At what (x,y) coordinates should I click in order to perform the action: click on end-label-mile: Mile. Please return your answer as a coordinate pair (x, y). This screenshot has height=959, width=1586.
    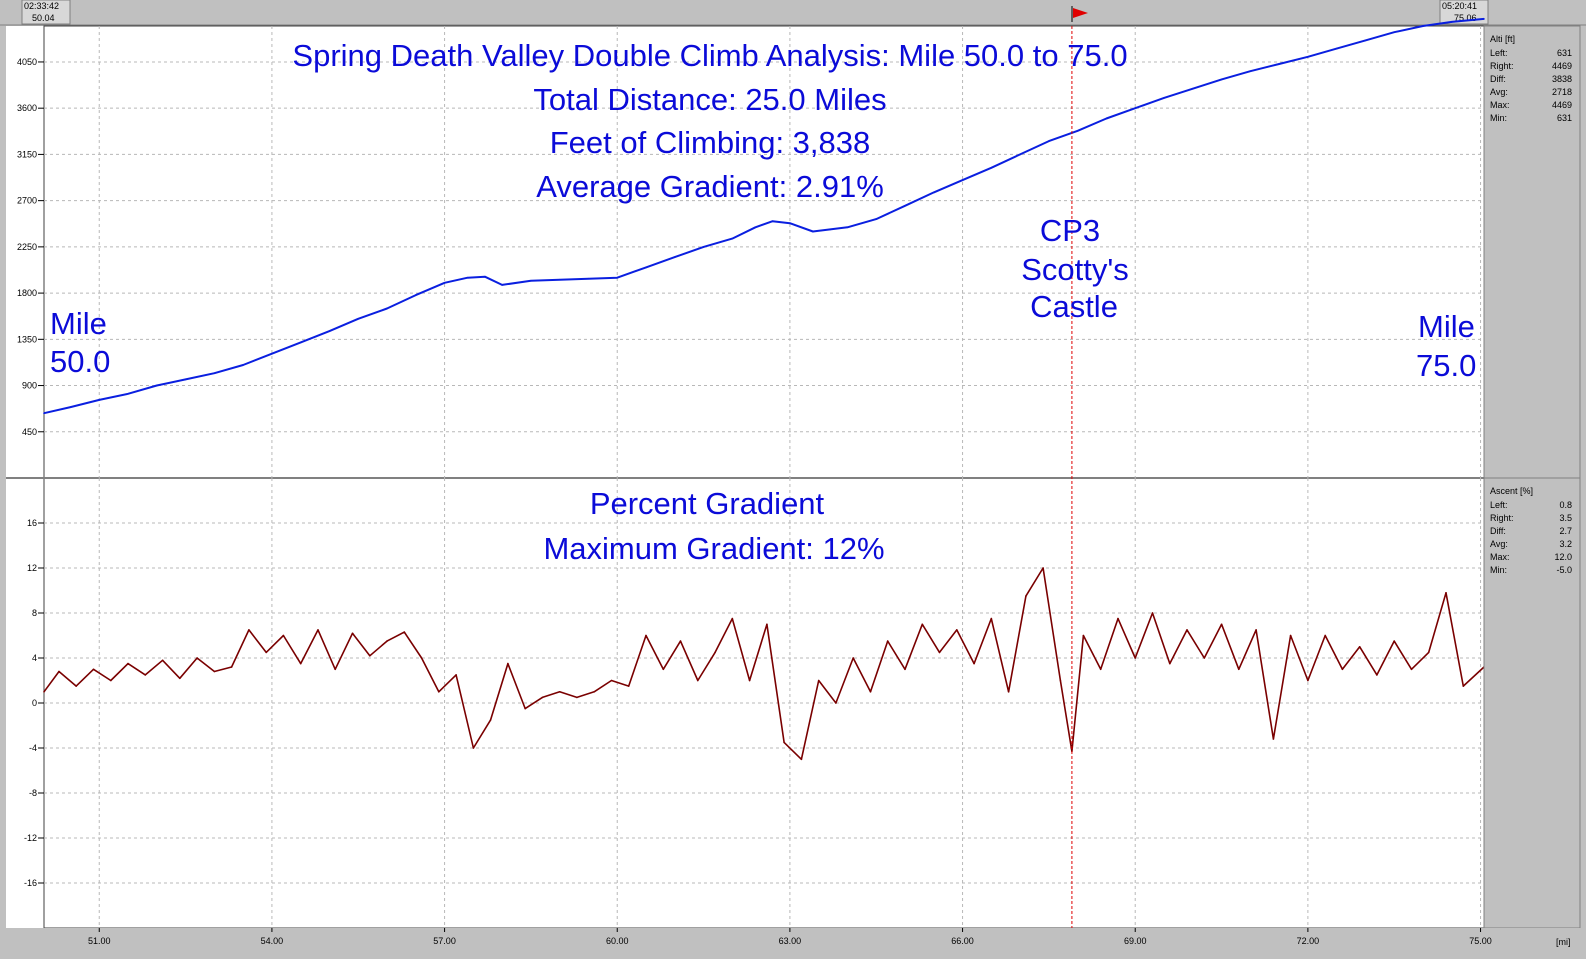
    Looking at the image, I should click on (1446, 326).